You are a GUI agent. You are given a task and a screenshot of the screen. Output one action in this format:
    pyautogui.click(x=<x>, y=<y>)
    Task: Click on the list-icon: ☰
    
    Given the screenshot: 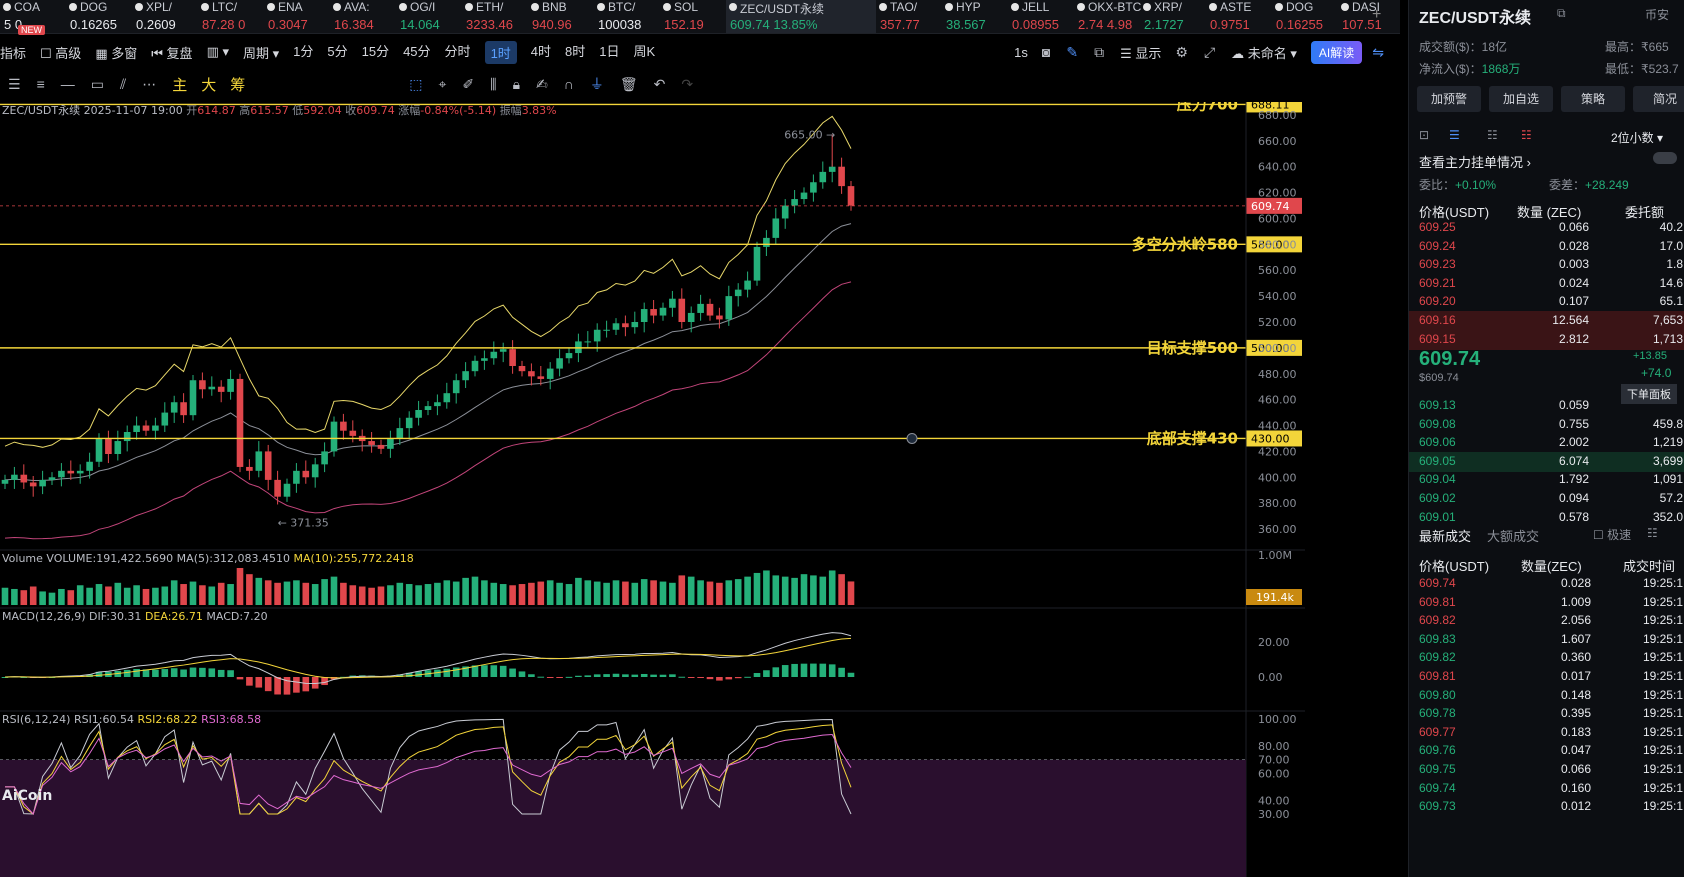 What is the action you would take?
    pyautogui.click(x=14, y=83)
    